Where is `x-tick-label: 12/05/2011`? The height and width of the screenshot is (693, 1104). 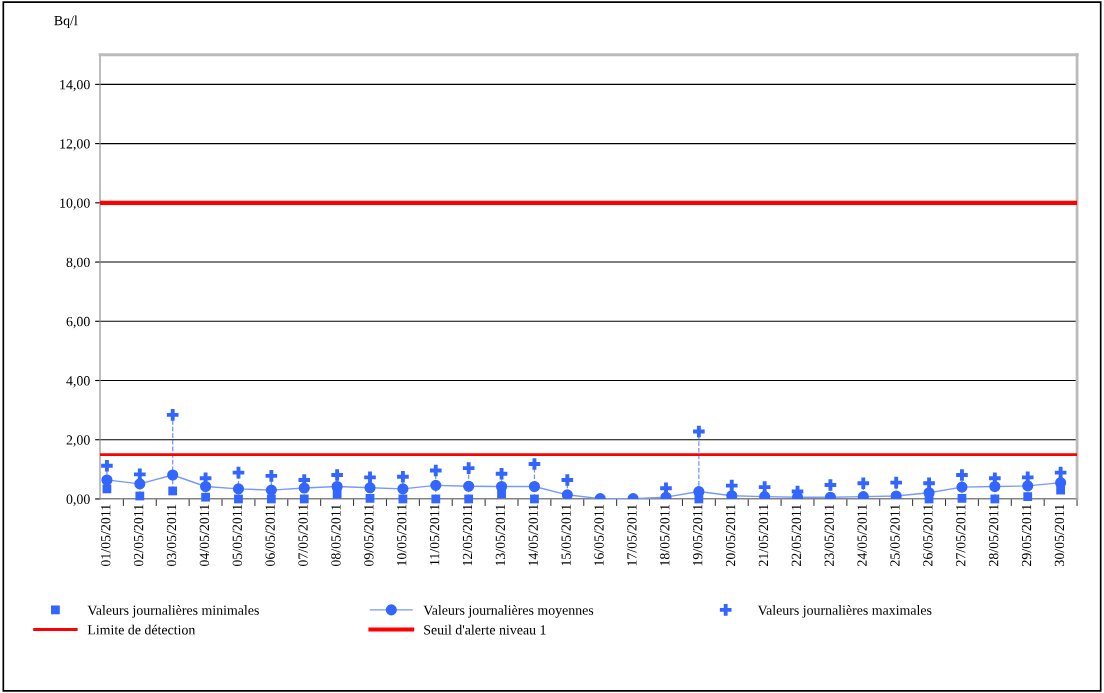
x-tick-label: 12/05/2011 is located at coordinates (467, 535).